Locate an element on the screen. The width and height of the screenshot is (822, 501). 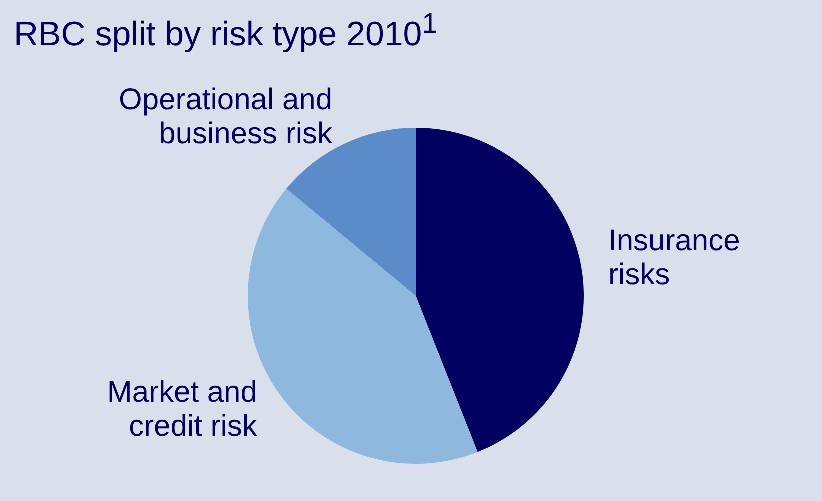
chart-title: RBC split by risk type 2010$^{1}$ is located at coordinates (226, 31).